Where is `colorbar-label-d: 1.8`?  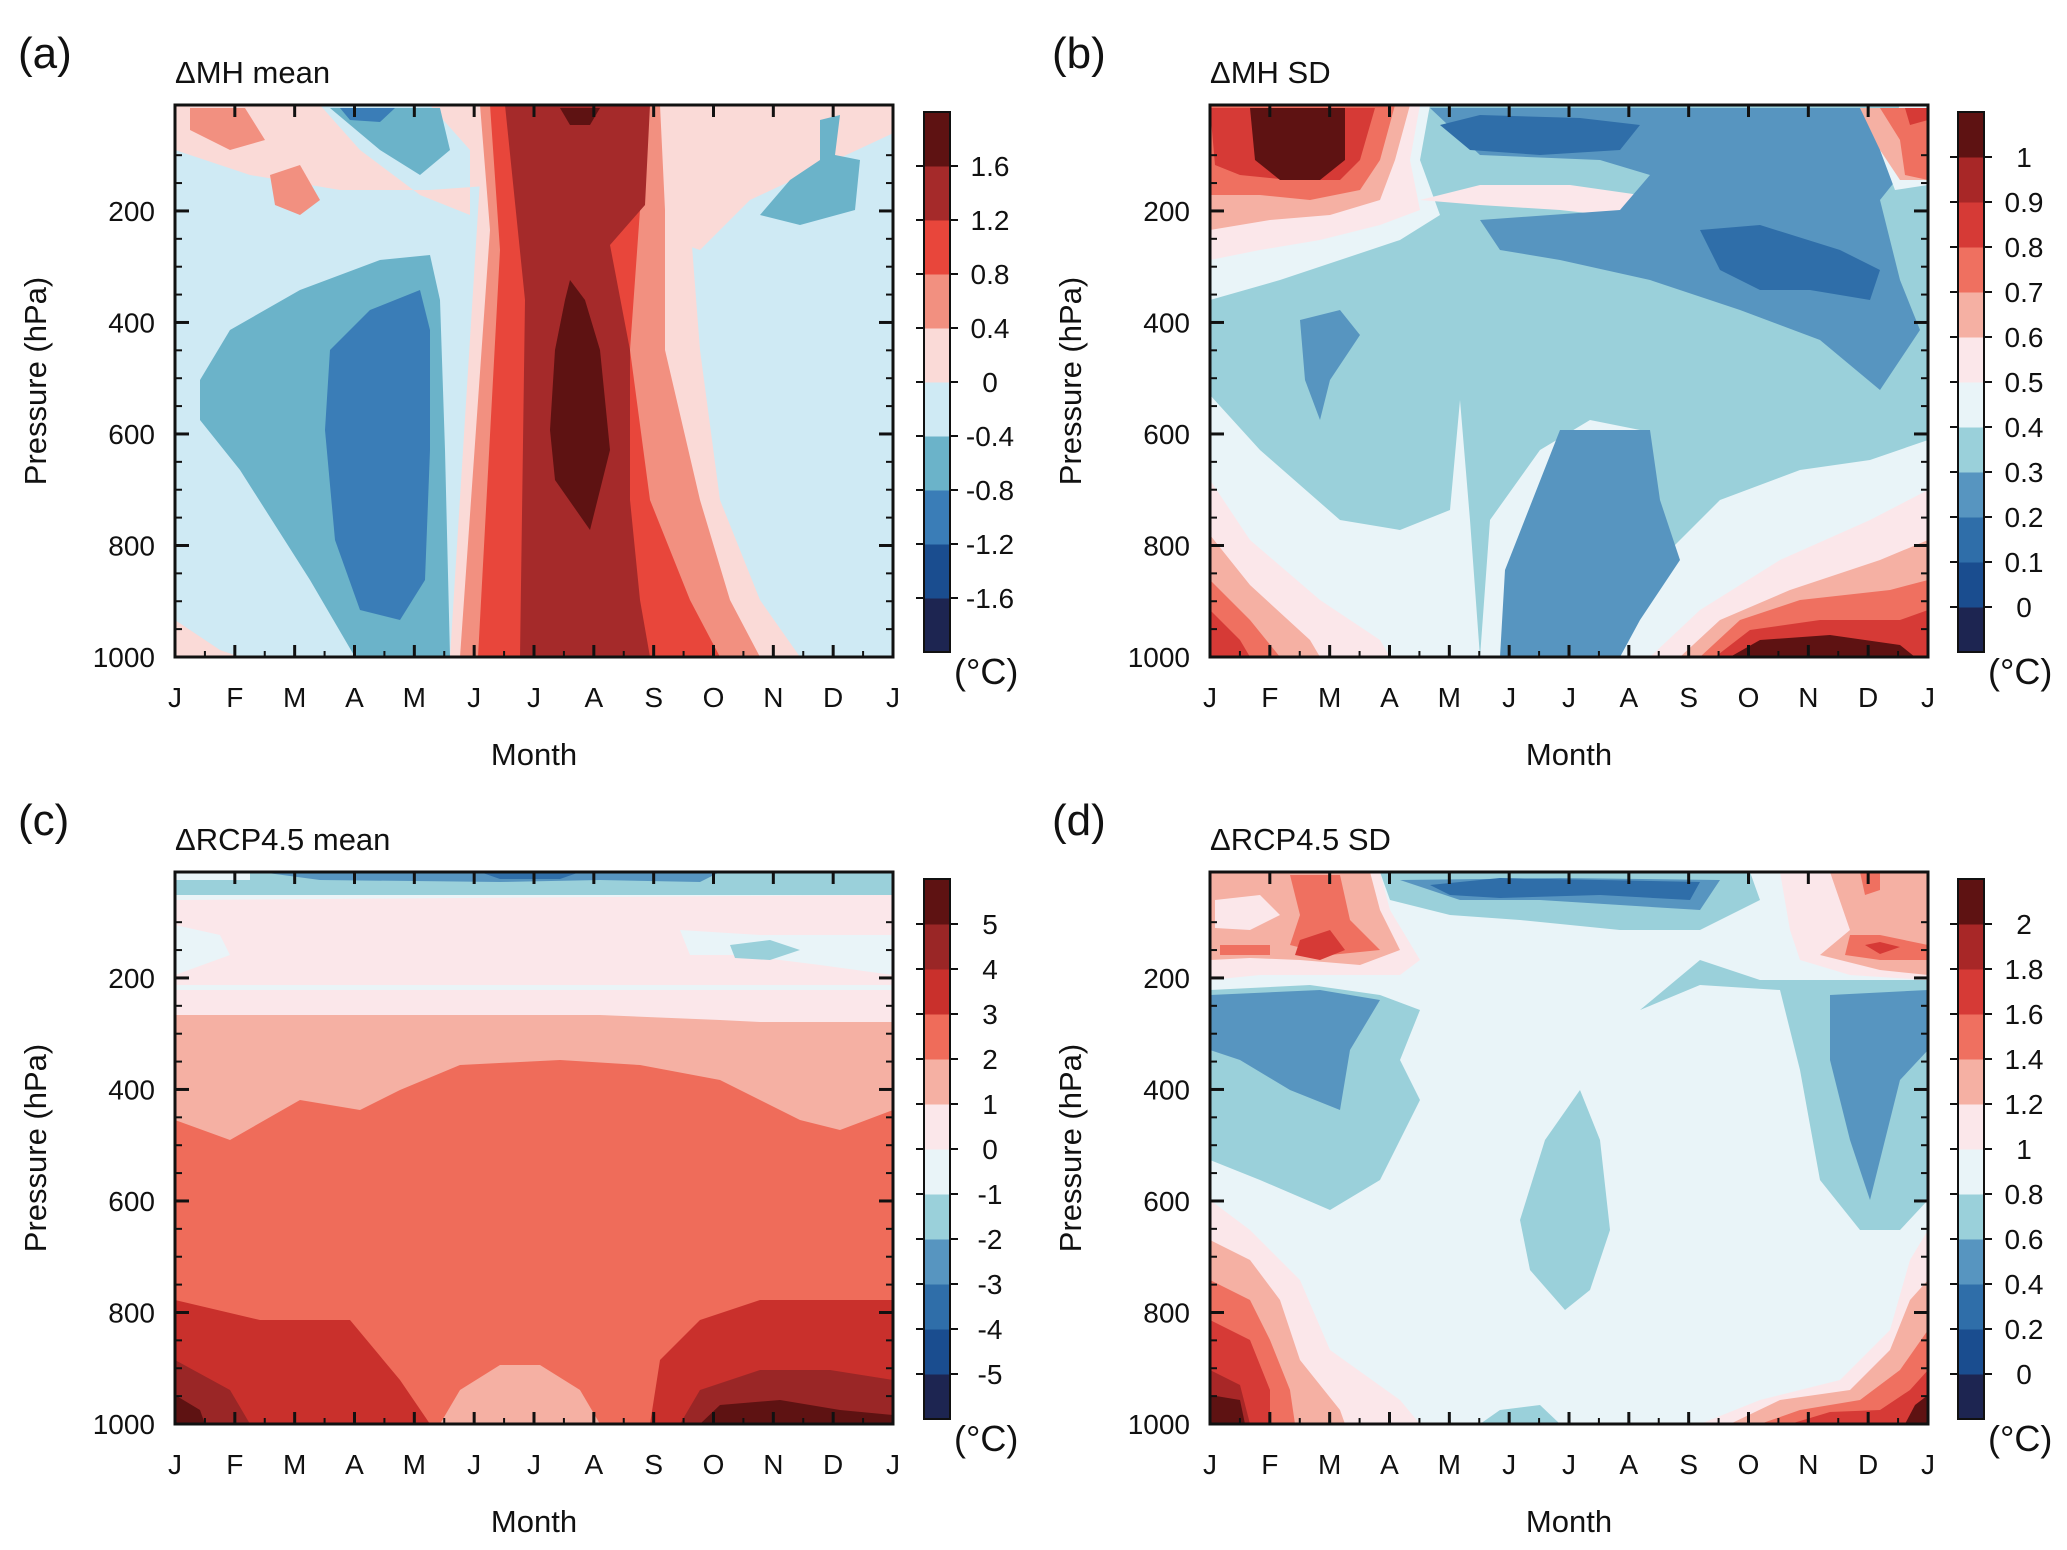
colorbar-label-d: 1.8 is located at coordinates (2024, 969).